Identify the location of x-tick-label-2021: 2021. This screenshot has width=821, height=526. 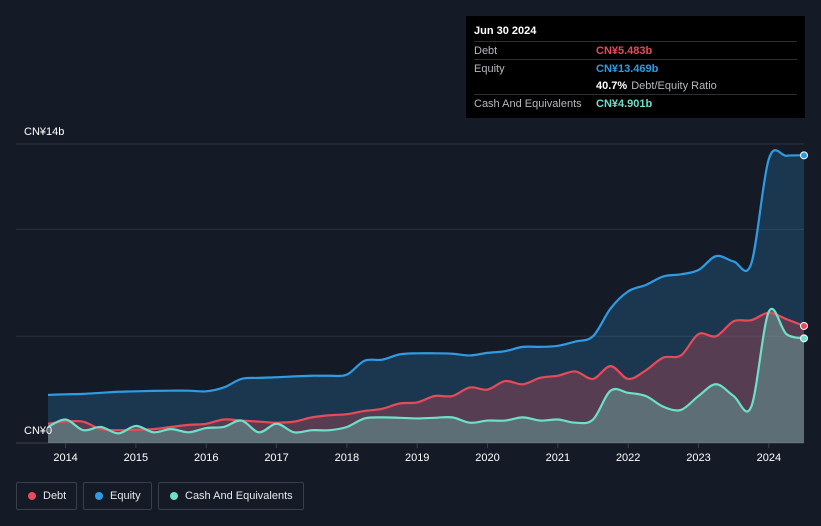
(558, 458).